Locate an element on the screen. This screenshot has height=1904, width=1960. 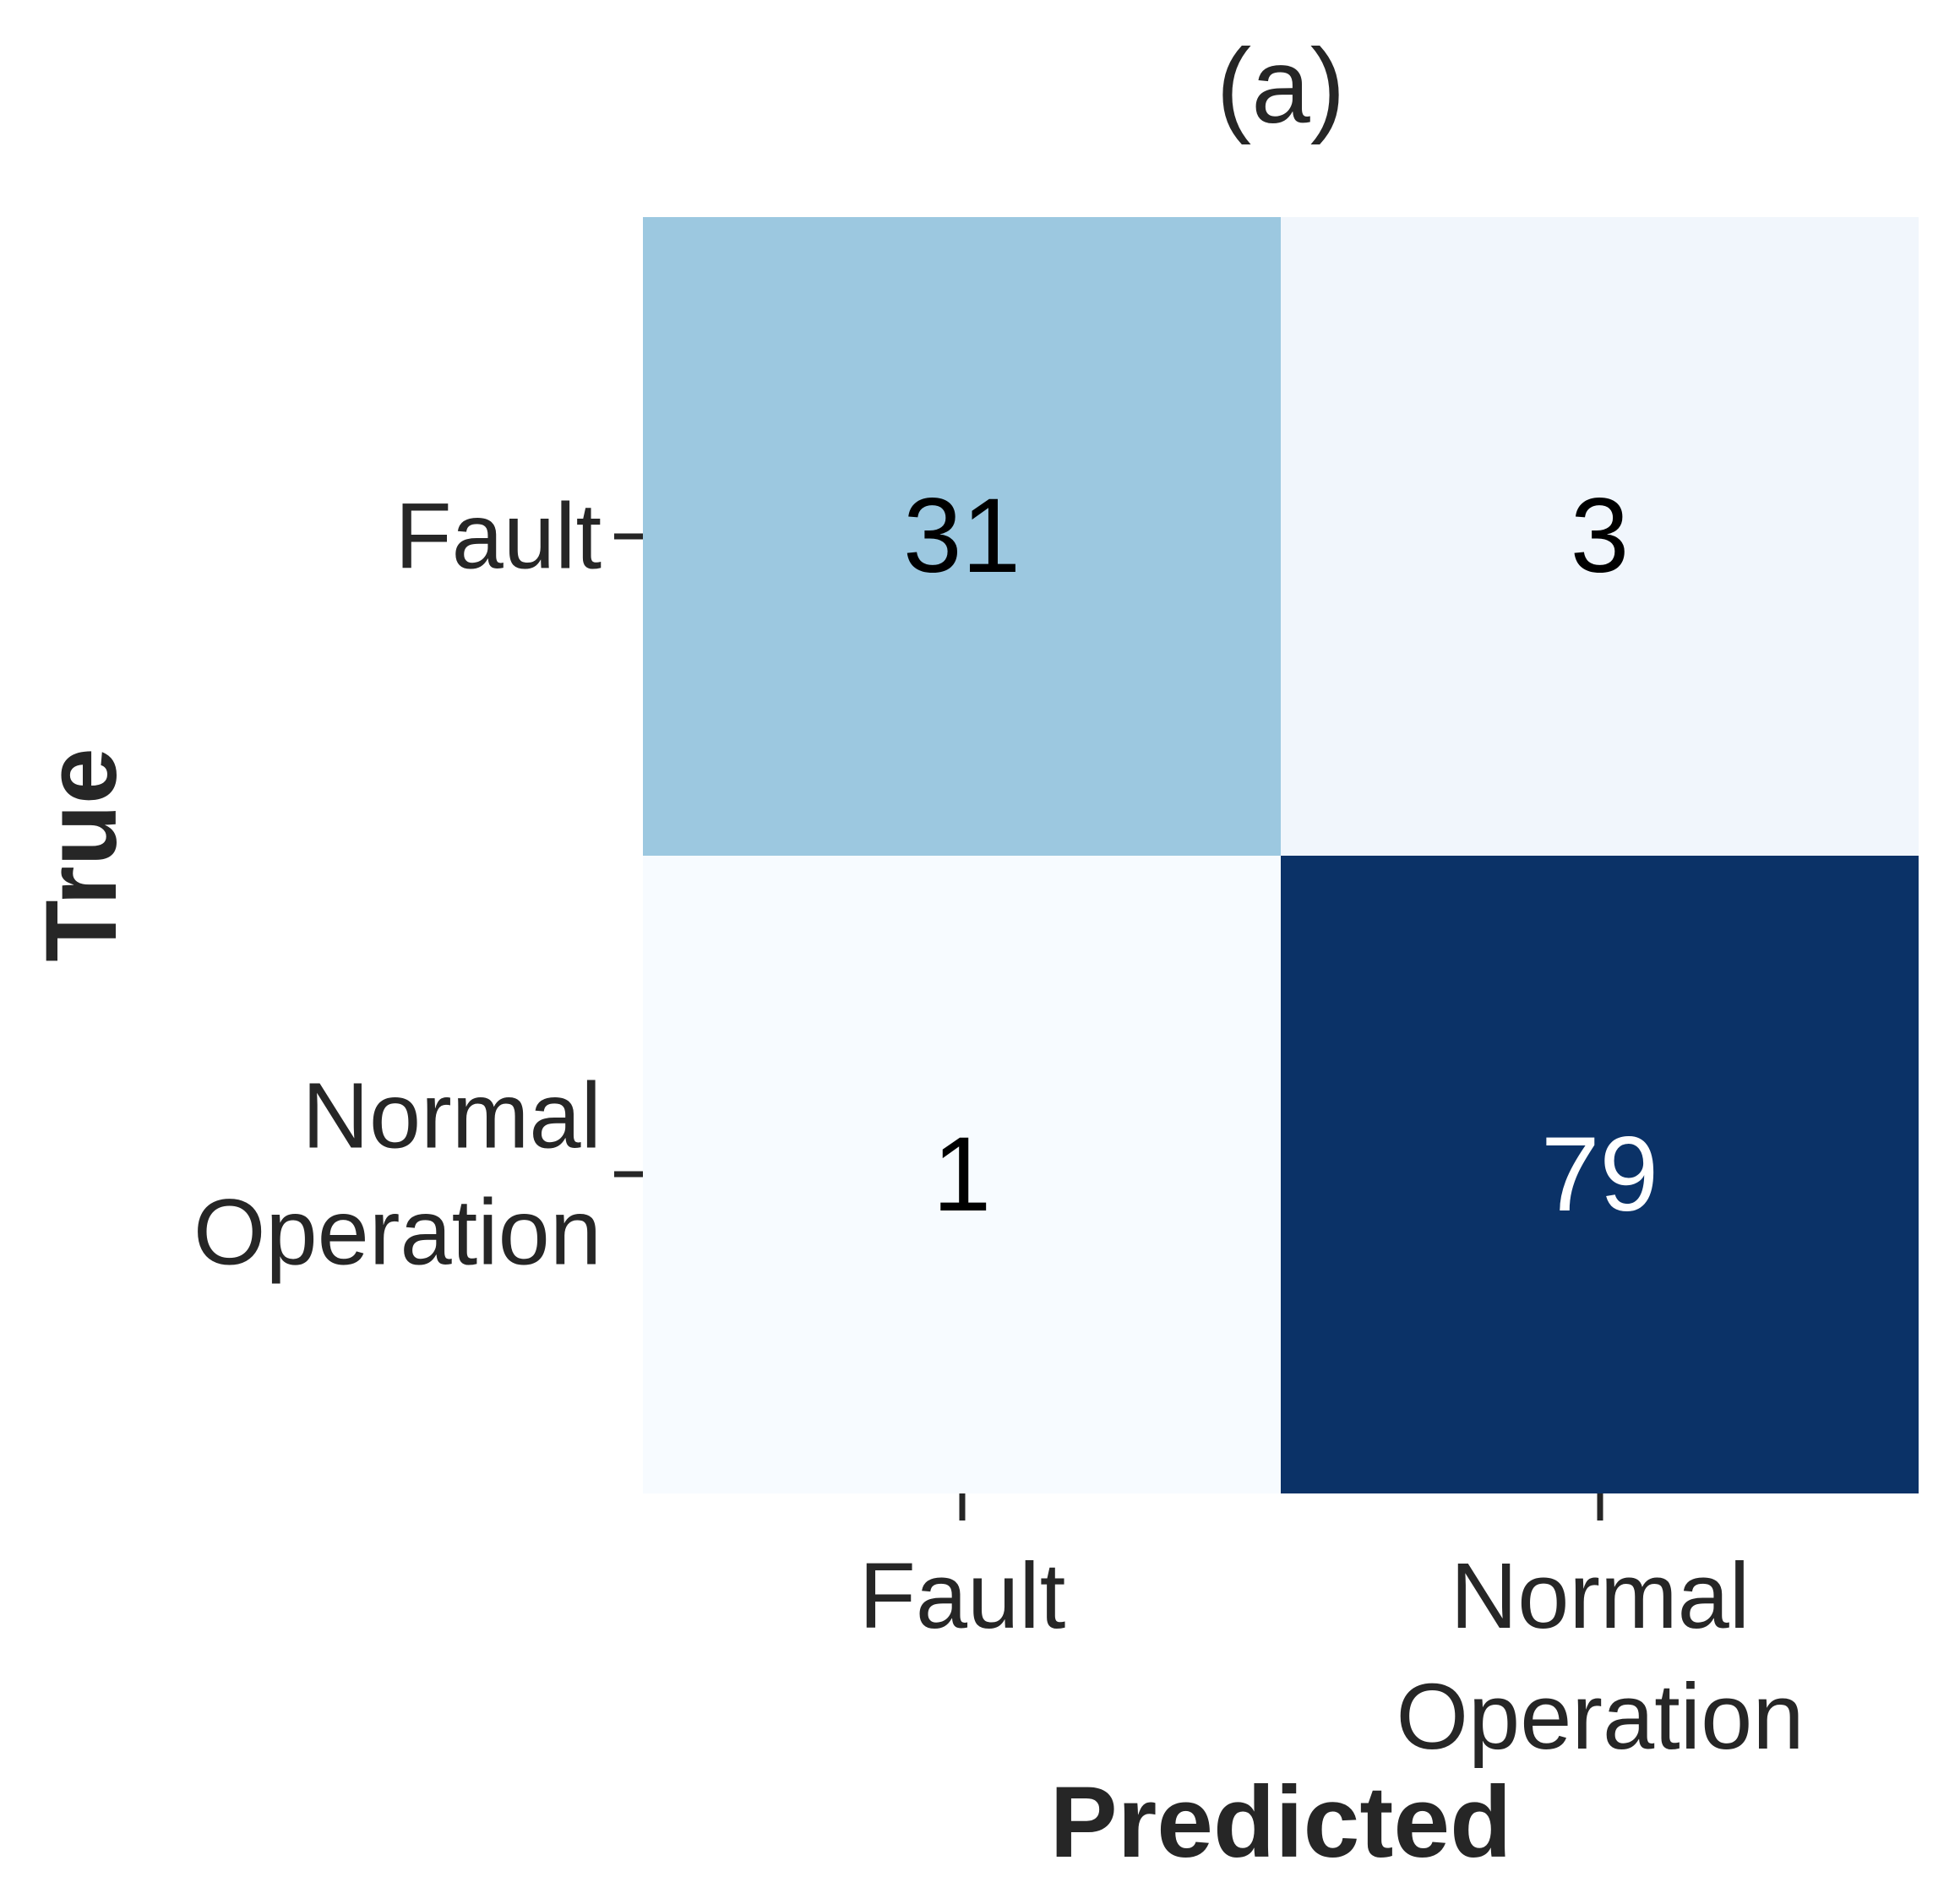
cell-value: 3 is located at coordinates (1600, 537).